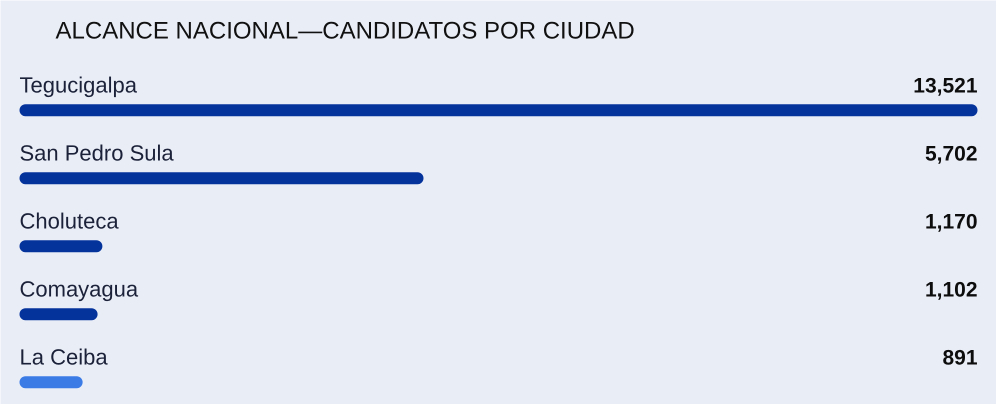 The image size is (996, 404). What do you see at coordinates (70, 221) in the screenshot?
I see `y-tick-label: Choluteca` at bounding box center [70, 221].